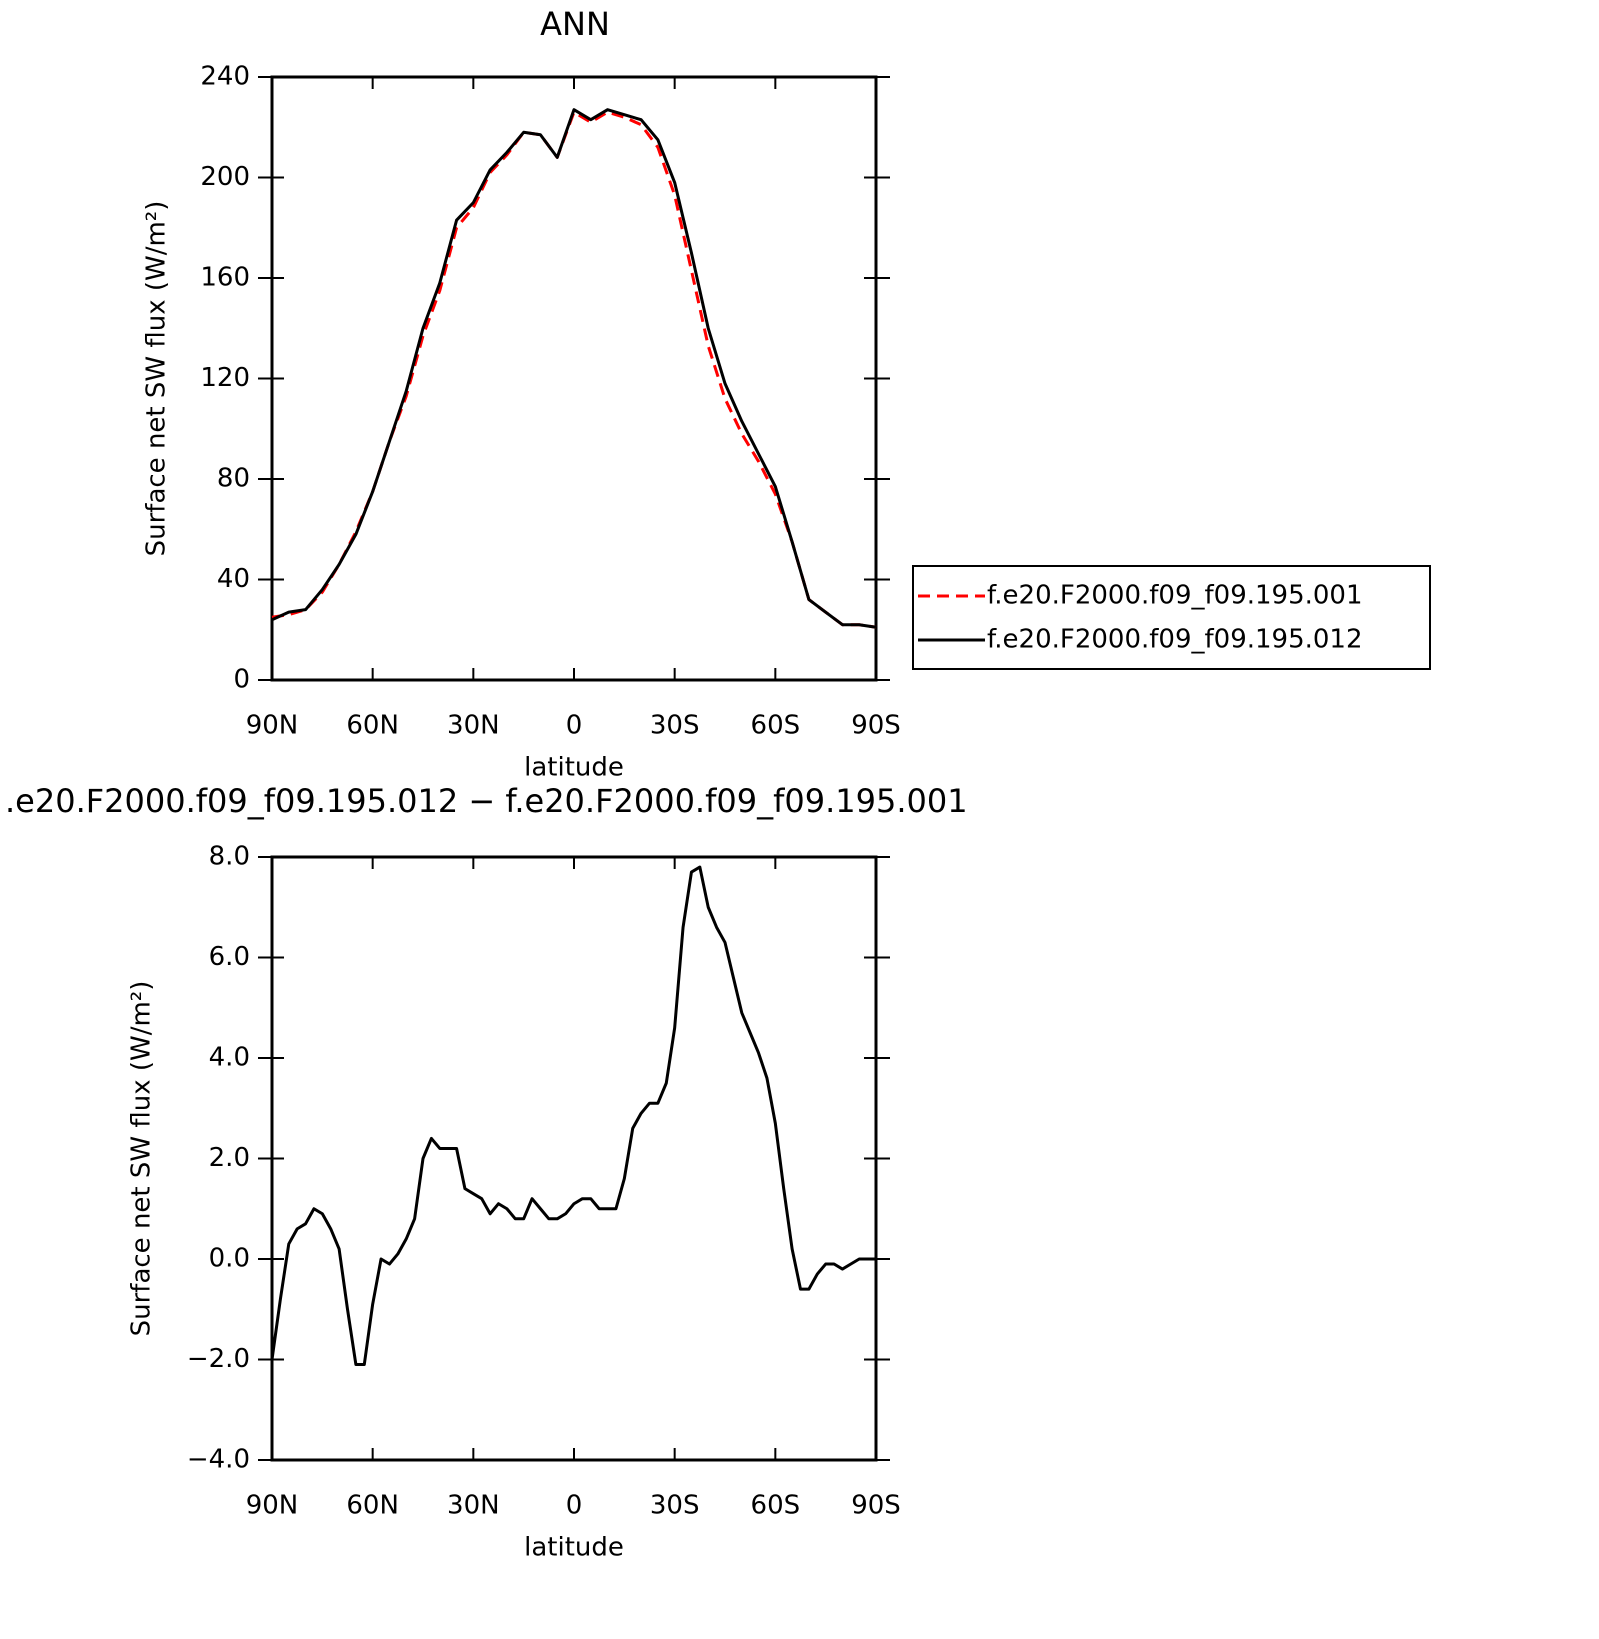 This screenshot has height=1639, width=1599. Describe the element at coordinates (241, 680) in the screenshot. I see `y-tick-label: 0` at that location.